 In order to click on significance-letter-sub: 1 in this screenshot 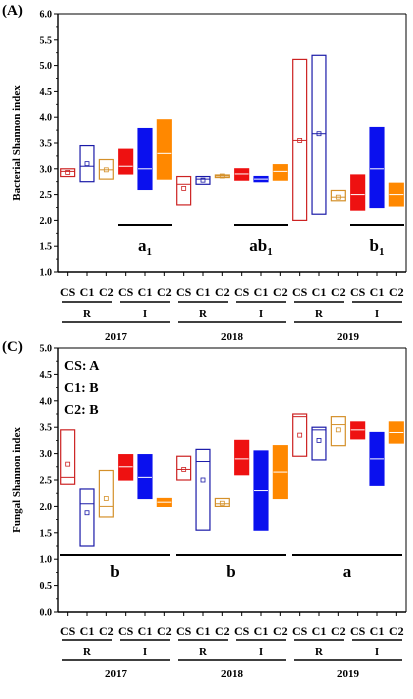, I will do `click(382, 252)`.